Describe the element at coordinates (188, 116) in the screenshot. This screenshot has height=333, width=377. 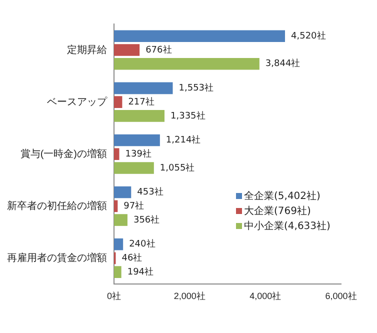
I see `data-label: 1,335社` at that location.